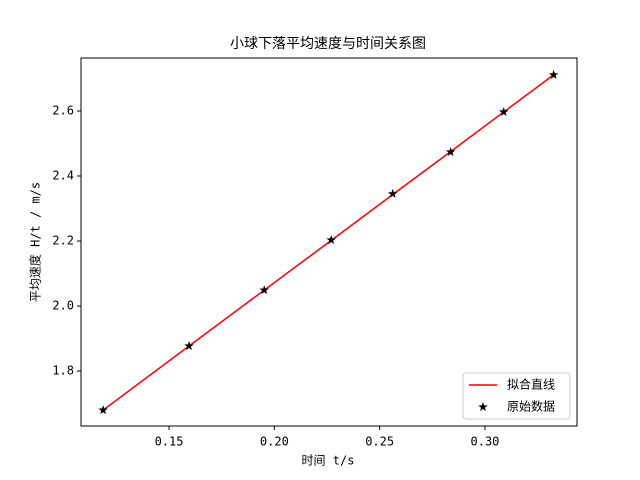  What do you see at coordinates (63, 306) in the screenshot?
I see `y-tick-label: 2.0` at bounding box center [63, 306].